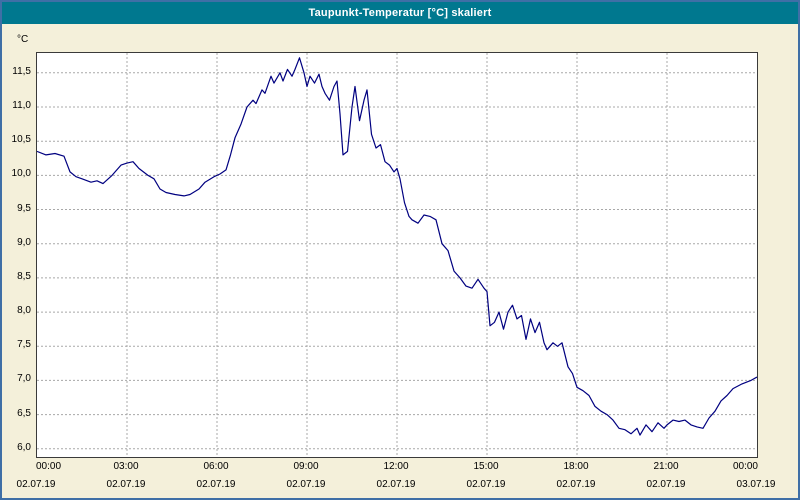  Describe the element at coordinates (24, 345) in the screenshot. I see `y-tick-label: 7,5` at that location.